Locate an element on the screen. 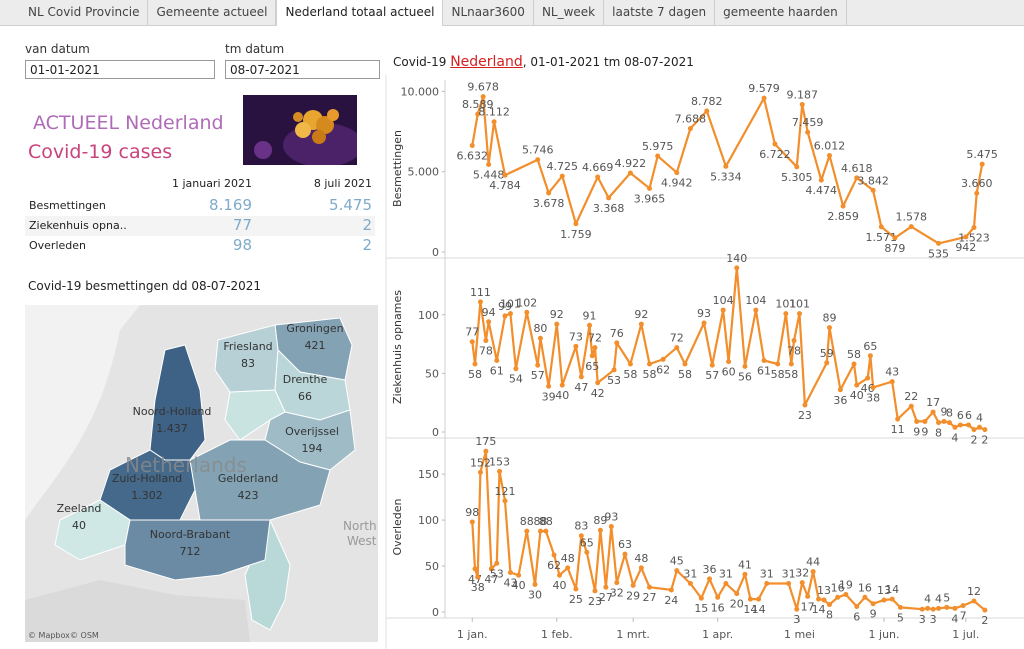 The height and width of the screenshot is (649, 1024). tab: NL_week is located at coordinates (569, 13).